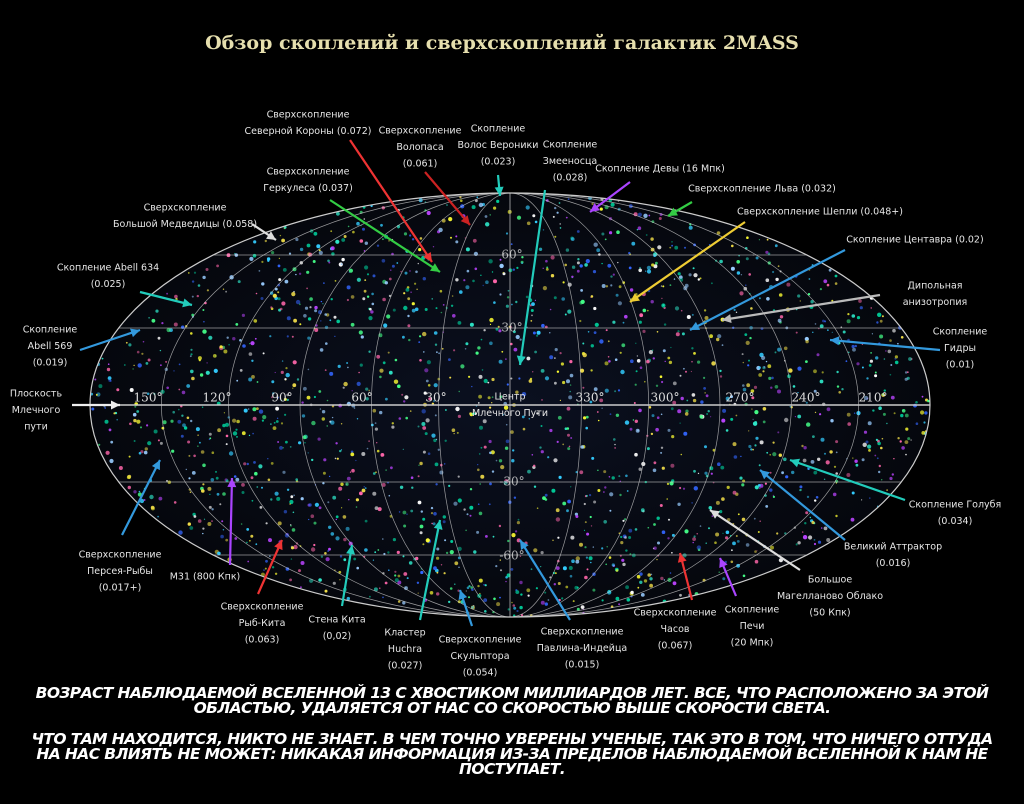  Describe the element at coordinates (820, 212) in the screenshot. I see `label-line: Сверхскопление Шепли (0.048+)` at that location.